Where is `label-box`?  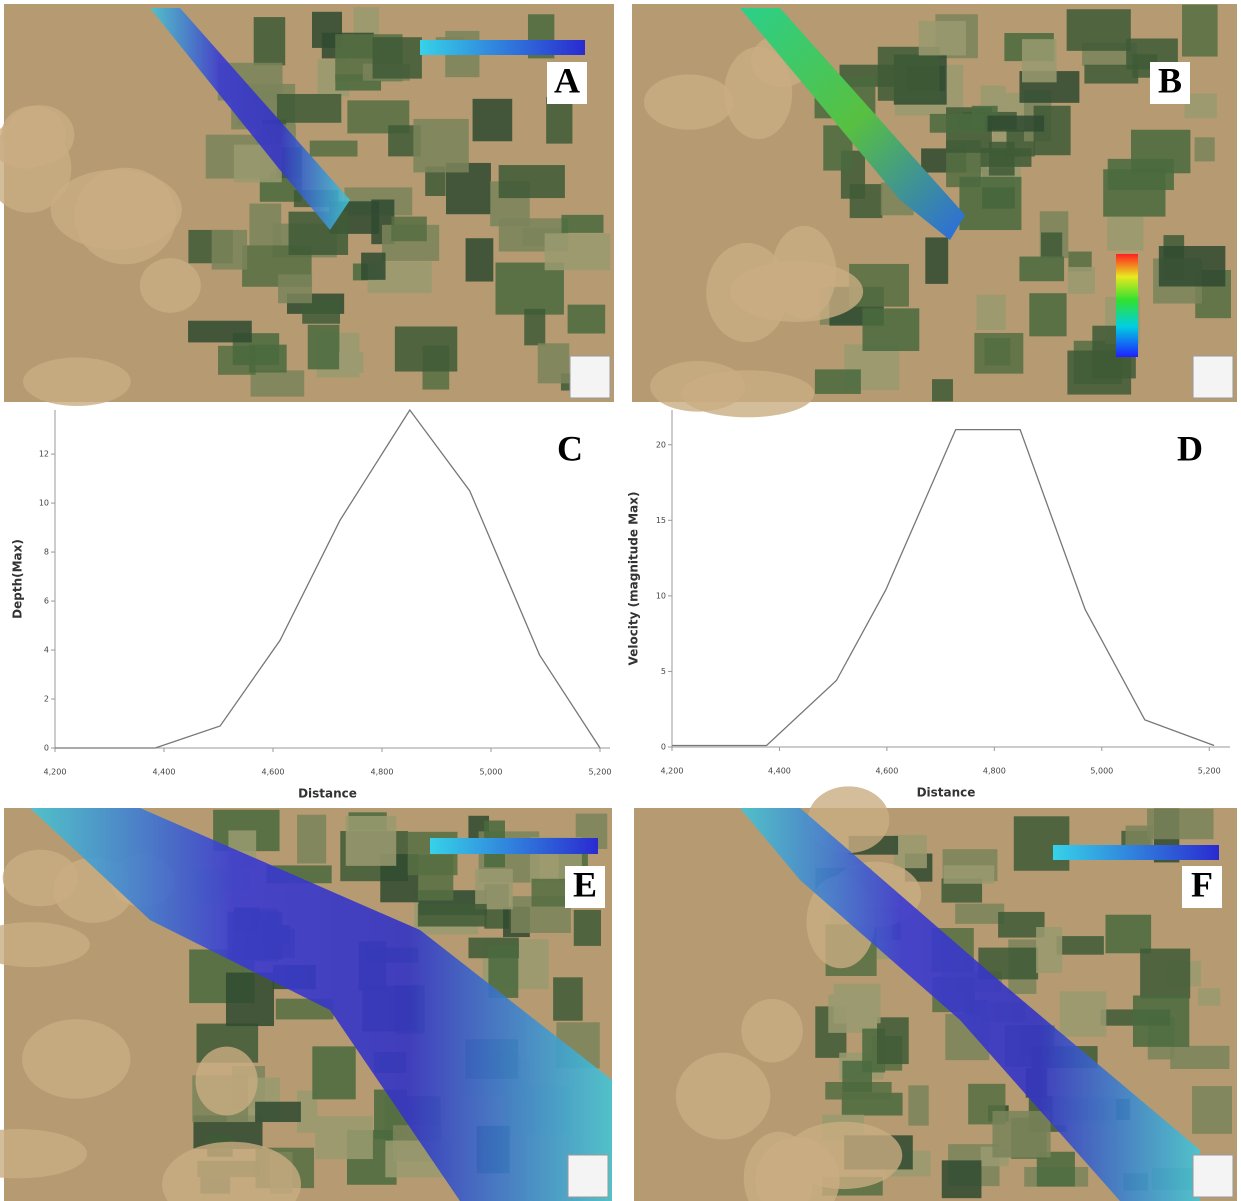 label-box is located at coordinates (567, 83).